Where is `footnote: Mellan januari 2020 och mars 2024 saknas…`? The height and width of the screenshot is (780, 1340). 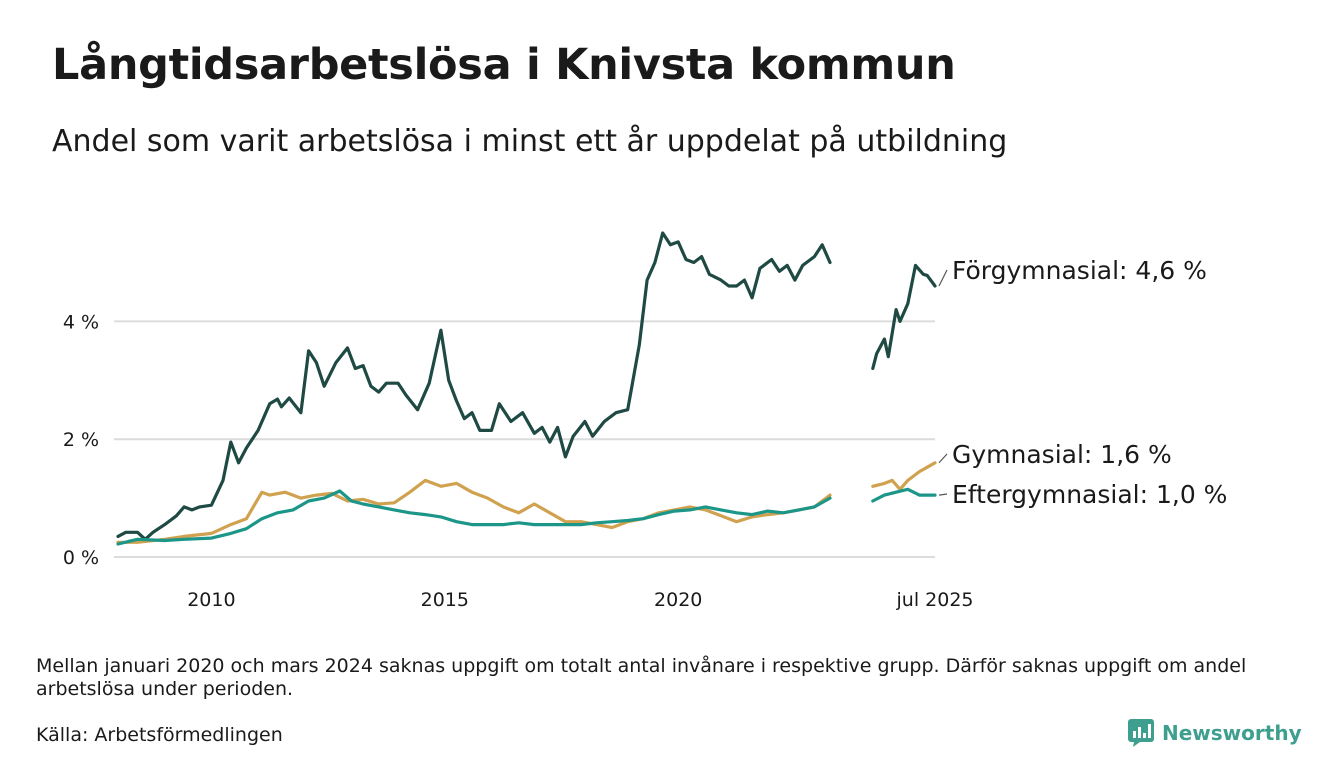 footnote: Mellan januari 2020 och mars 2024 saknas… is located at coordinates (641, 677).